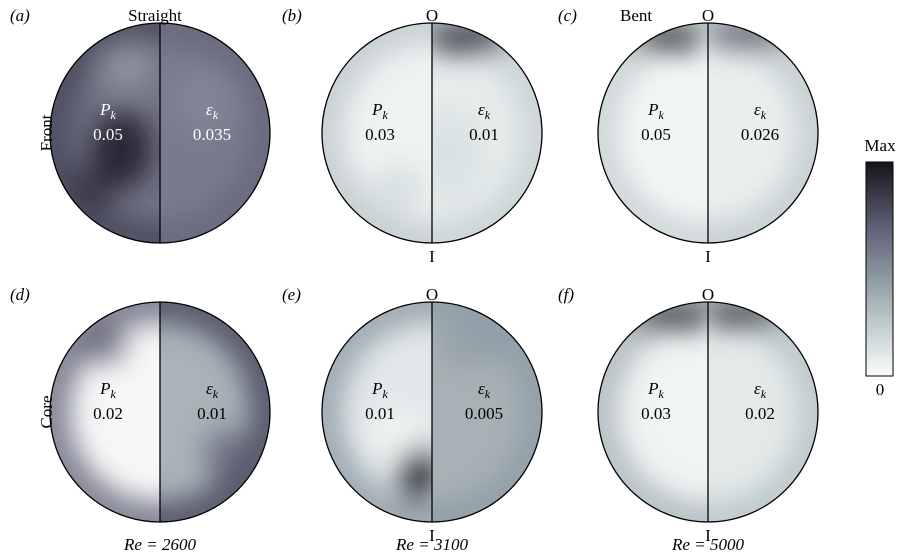 The image size is (900, 555). I want to click on ek-value: 0.02, so click(760, 413).